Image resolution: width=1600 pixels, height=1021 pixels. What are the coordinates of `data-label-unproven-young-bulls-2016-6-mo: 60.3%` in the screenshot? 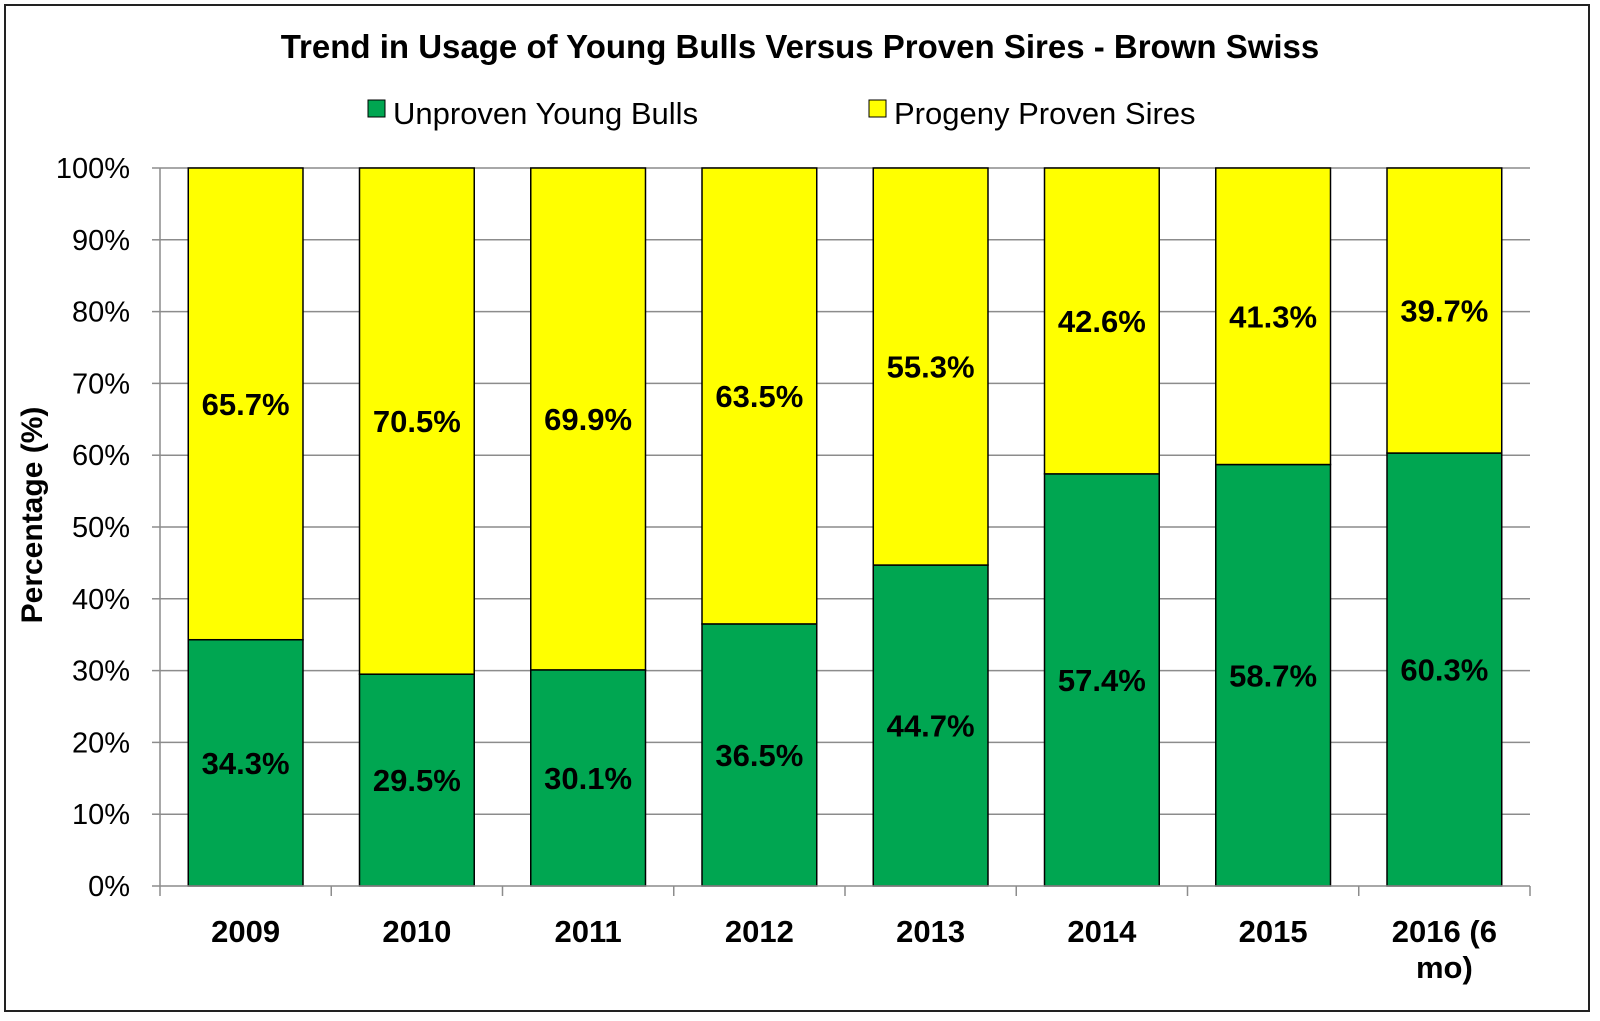 It's located at (1444, 670).